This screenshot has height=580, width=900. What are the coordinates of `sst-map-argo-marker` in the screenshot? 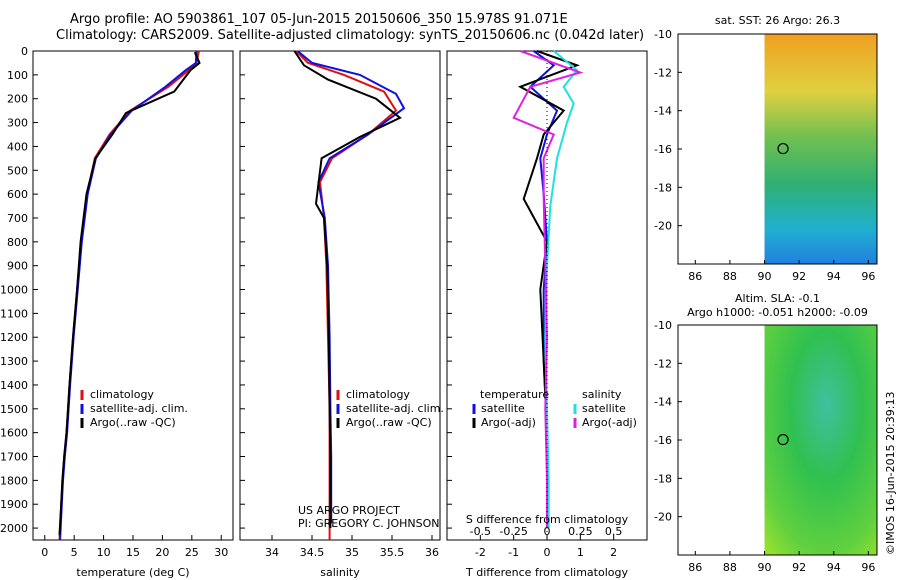 It's located at (783, 148).